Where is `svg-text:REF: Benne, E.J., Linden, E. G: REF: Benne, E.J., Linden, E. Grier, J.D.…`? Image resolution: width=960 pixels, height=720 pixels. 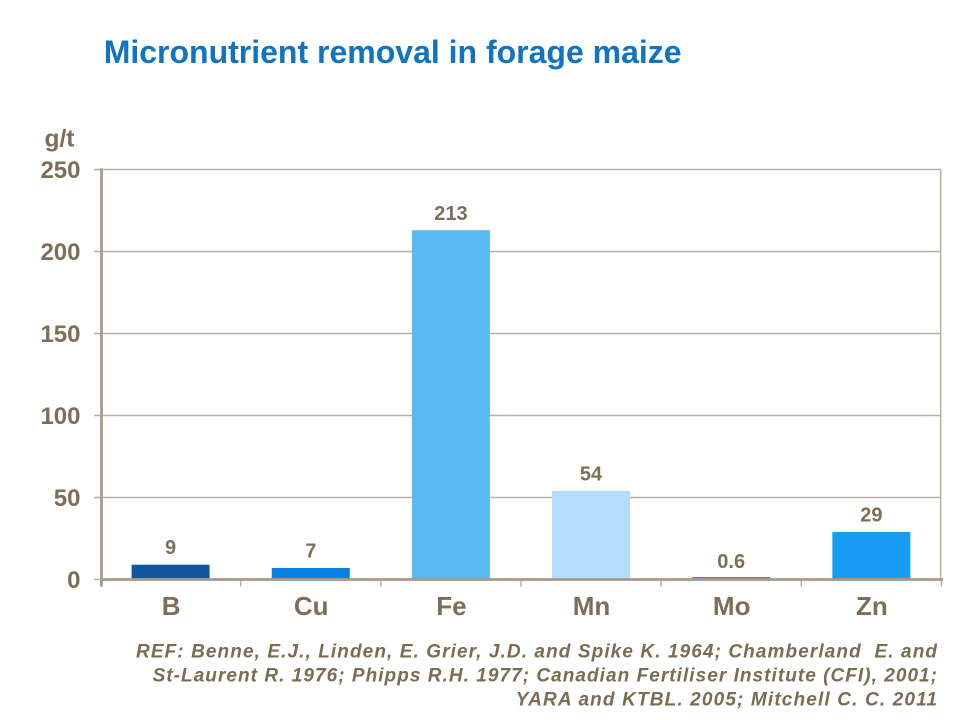
svg-text:REF: Benne, E.J., Linden, E. G: REF: Benne, E.J., Linden, E. Grier, J.D.… is located at coordinates (536, 651).